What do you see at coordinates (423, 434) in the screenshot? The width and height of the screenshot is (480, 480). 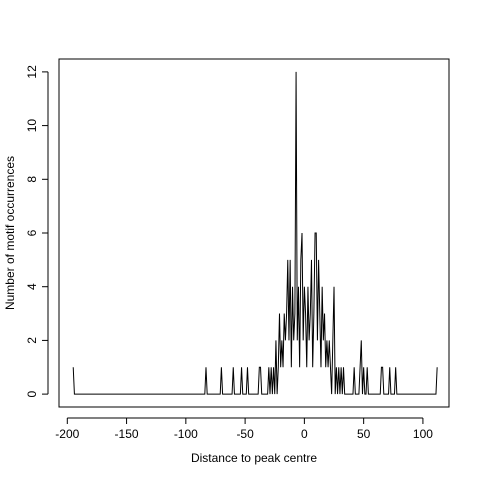 I see `x-tick-label: 100` at bounding box center [423, 434].